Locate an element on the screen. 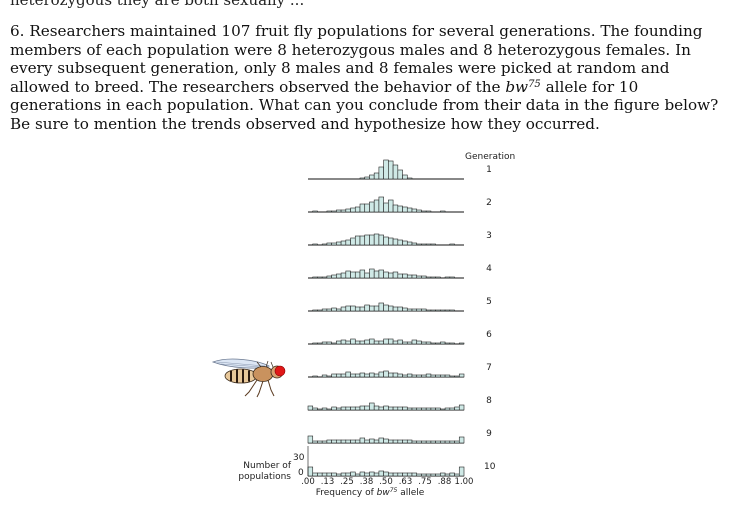 The width and height of the screenshot is (736, 513). allele-superscript: 75 is located at coordinates (534, 84).